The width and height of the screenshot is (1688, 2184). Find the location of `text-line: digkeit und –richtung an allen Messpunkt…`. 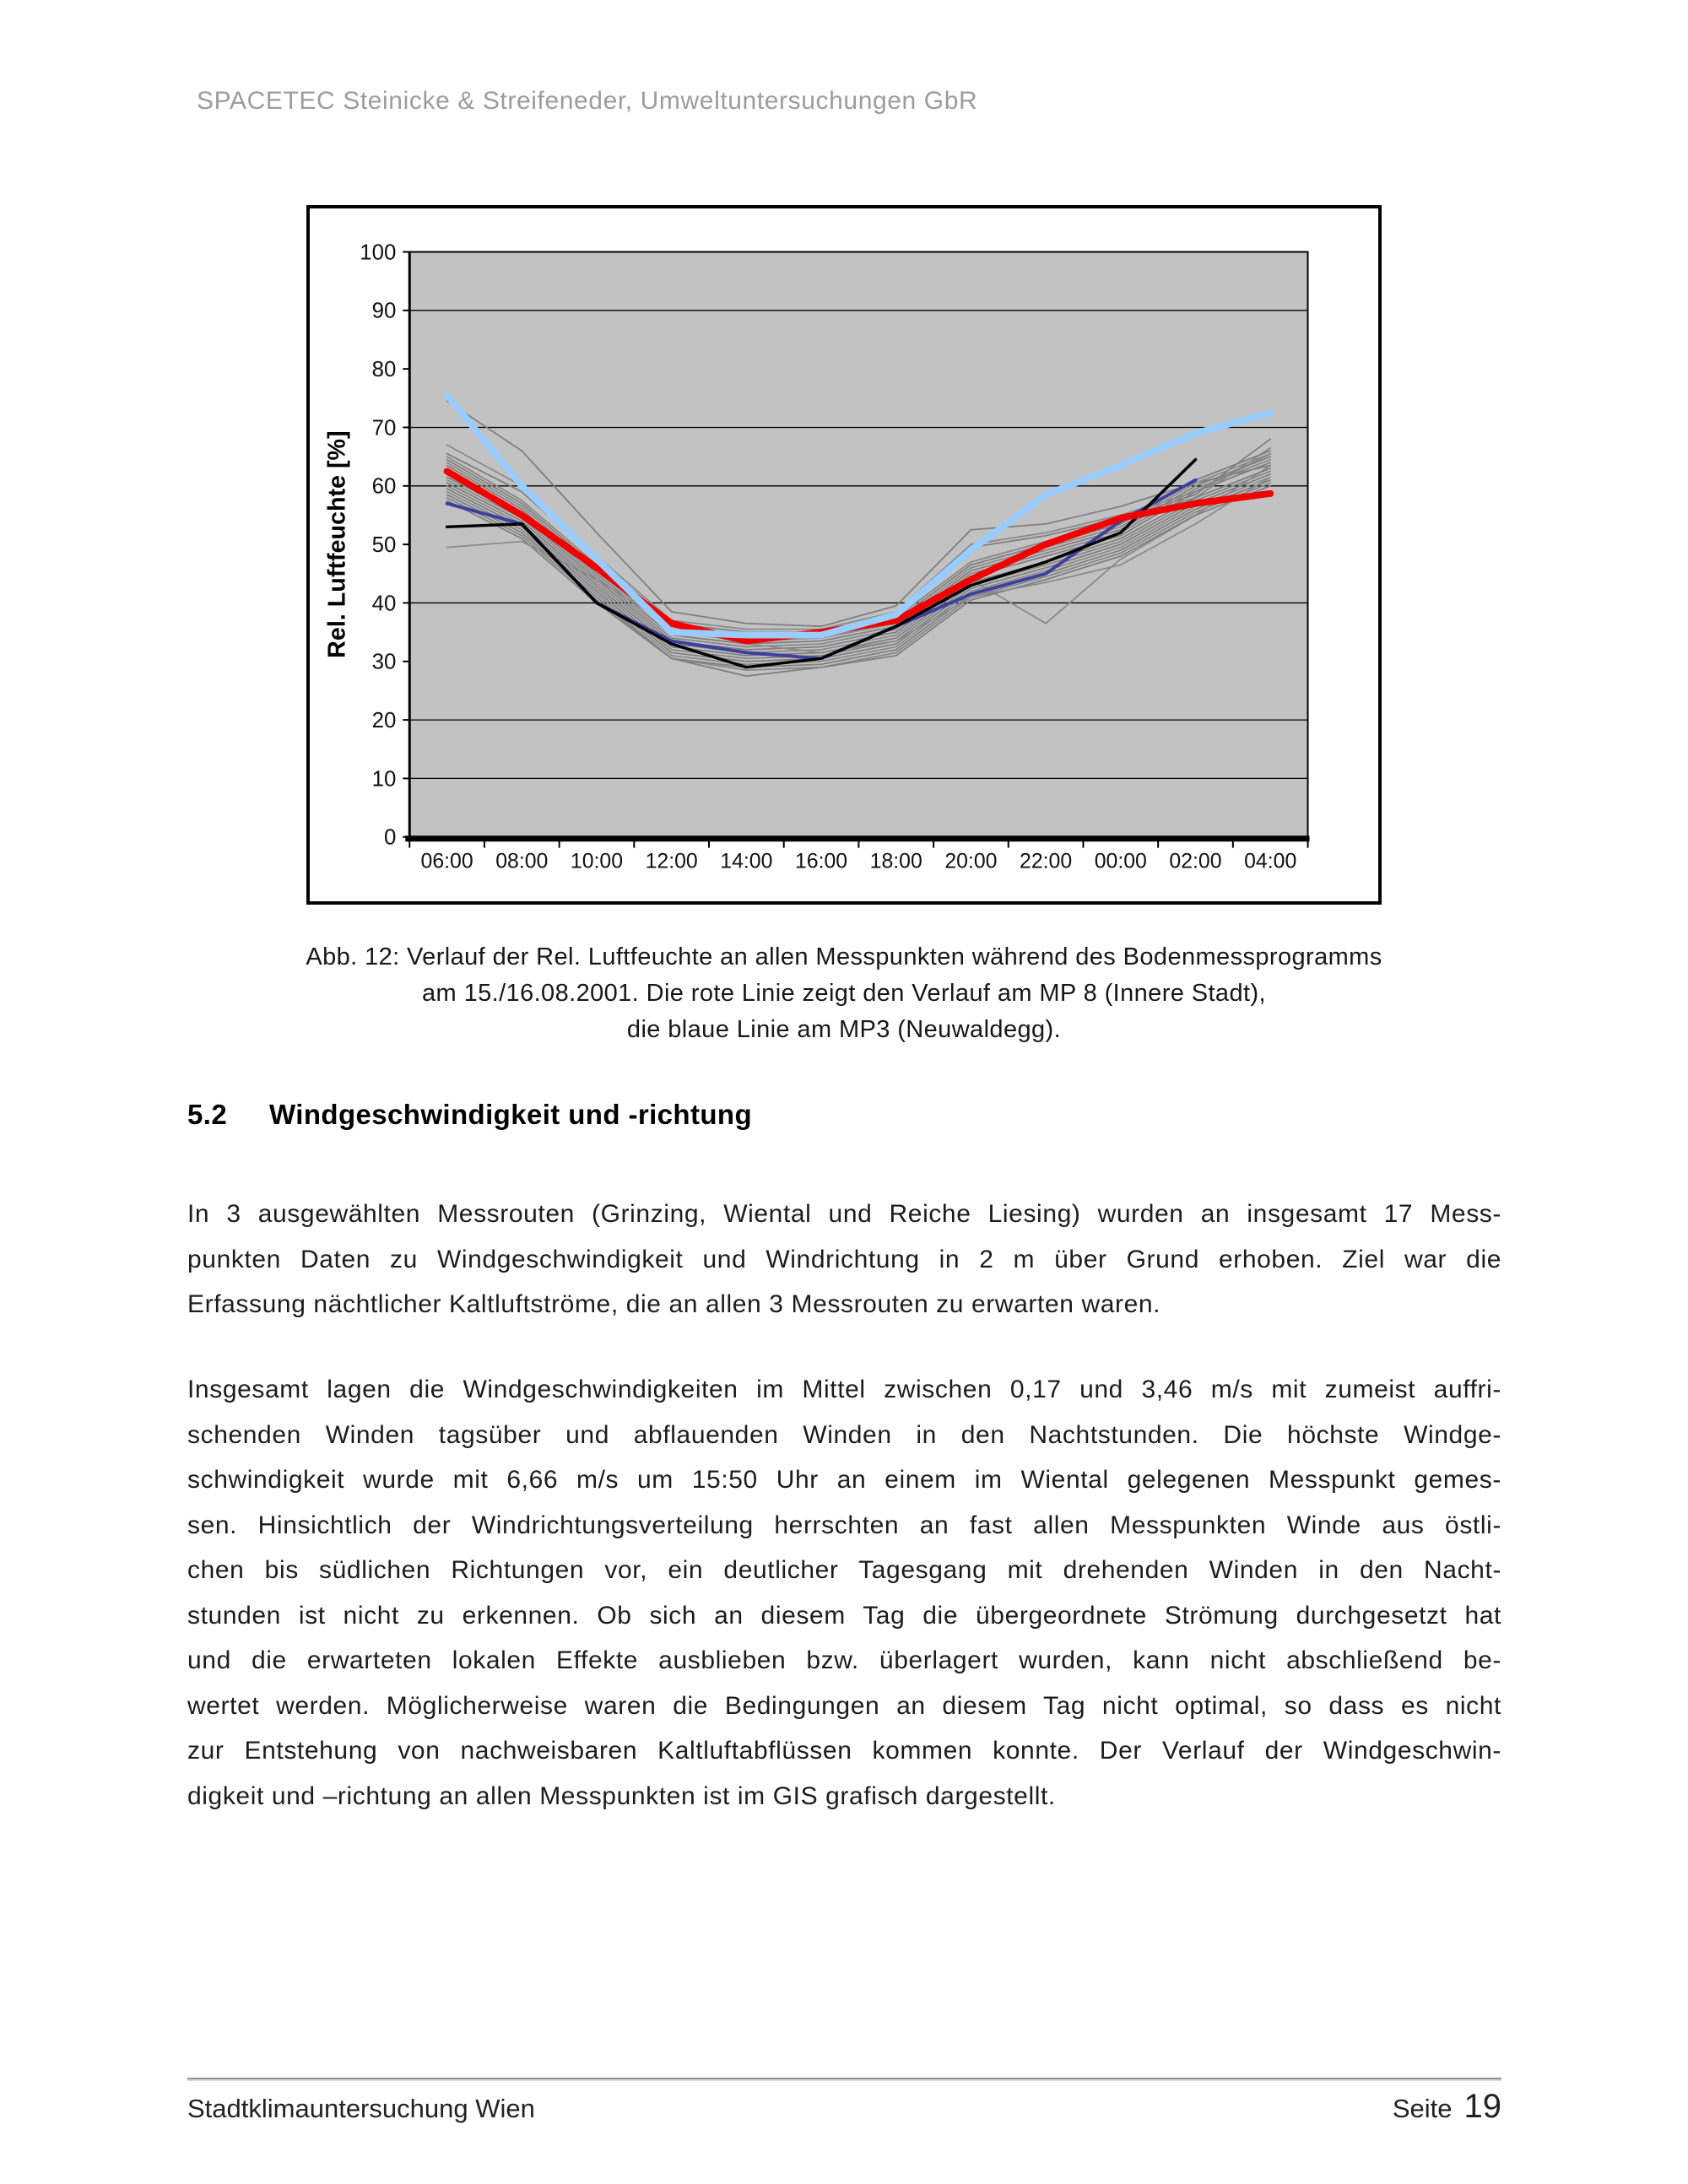

text-line: digkeit und –richtung an allen Messpunkt… is located at coordinates (621, 1795).